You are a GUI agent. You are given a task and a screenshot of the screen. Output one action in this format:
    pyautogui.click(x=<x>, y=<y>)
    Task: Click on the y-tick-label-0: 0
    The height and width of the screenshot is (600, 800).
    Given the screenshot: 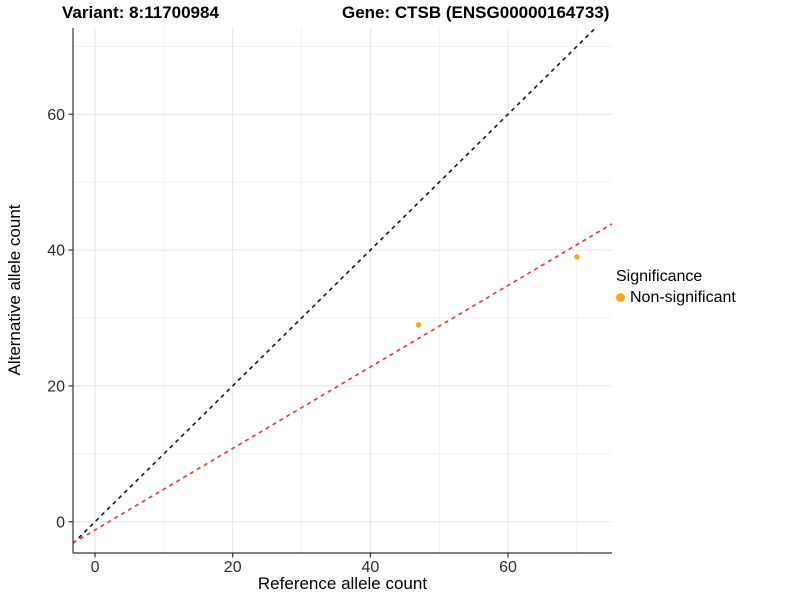 What is the action you would take?
    pyautogui.click(x=60, y=522)
    